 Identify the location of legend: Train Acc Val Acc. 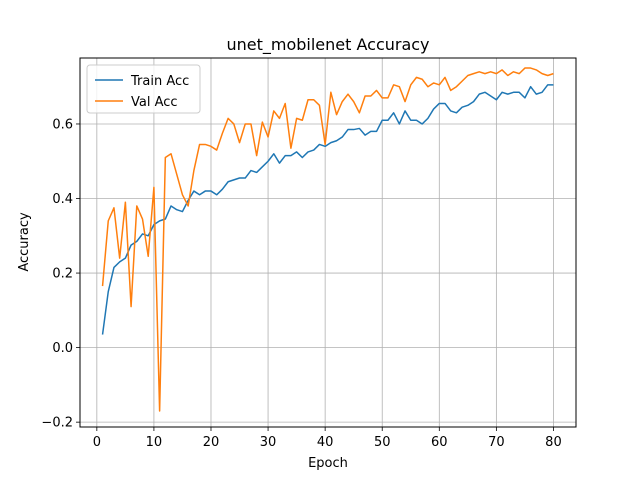
(143, 89).